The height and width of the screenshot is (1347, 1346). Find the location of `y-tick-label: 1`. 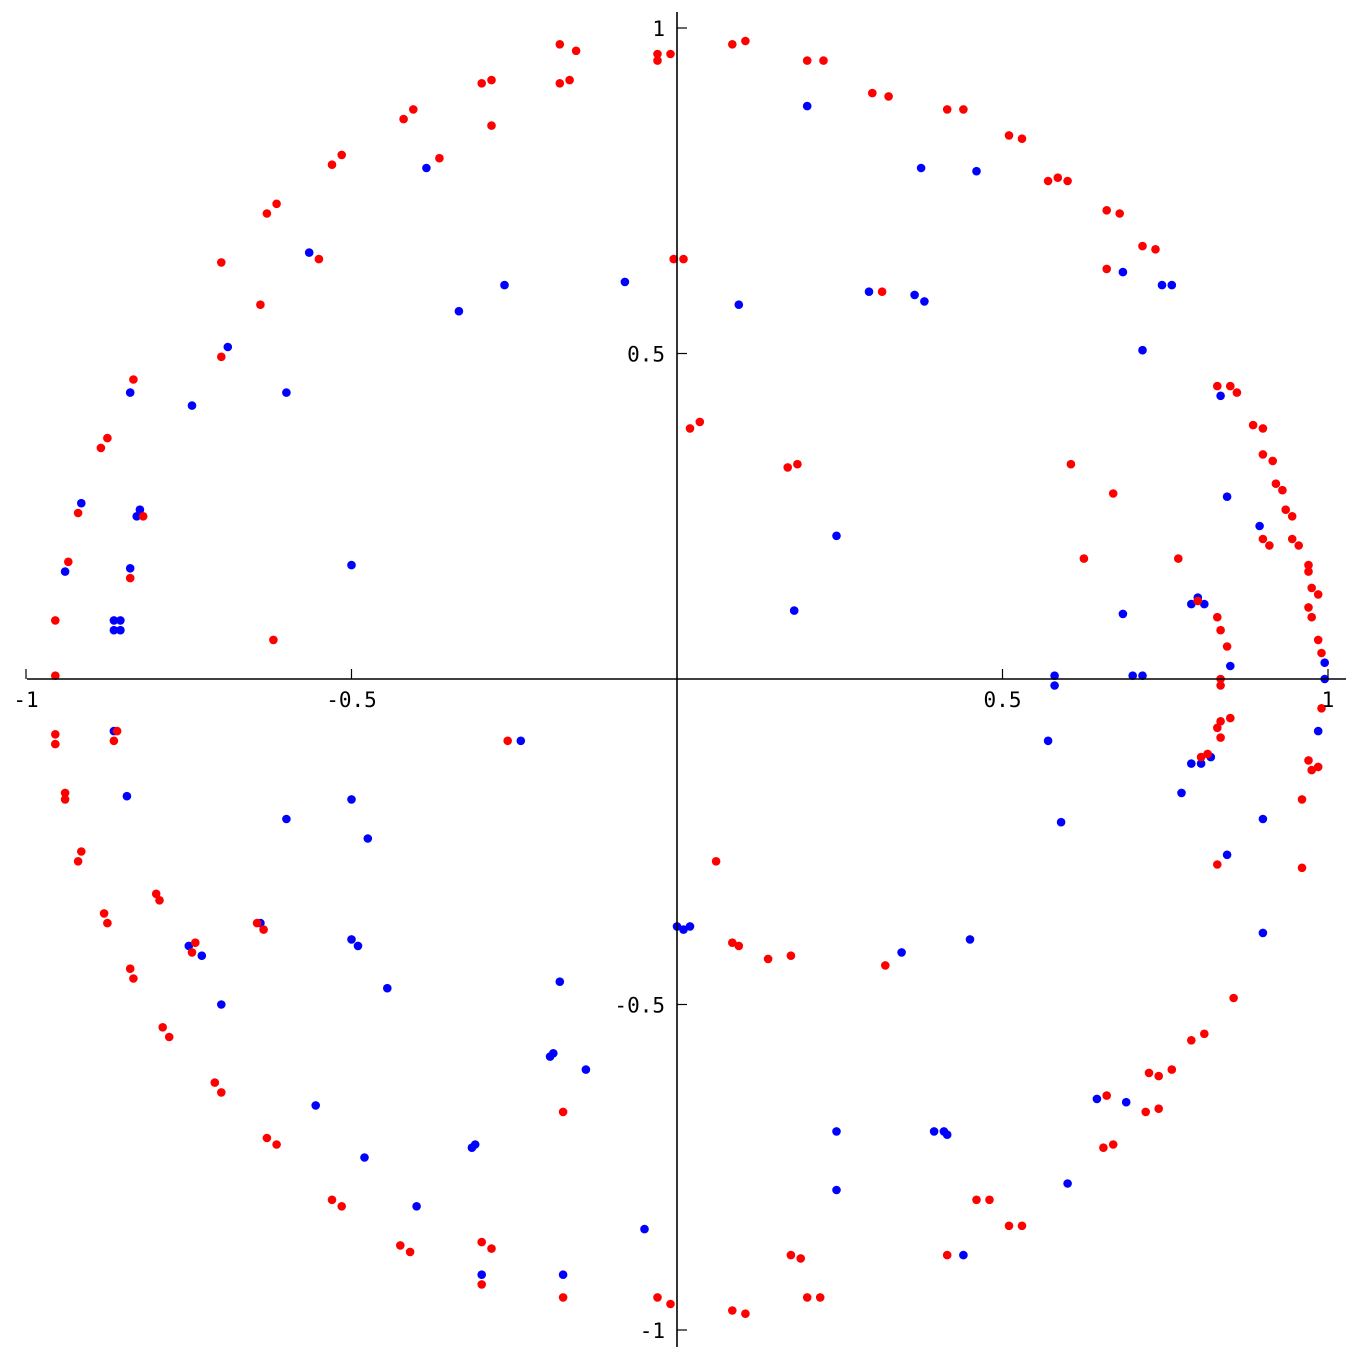

y-tick-label: 1 is located at coordinates (658, 29).